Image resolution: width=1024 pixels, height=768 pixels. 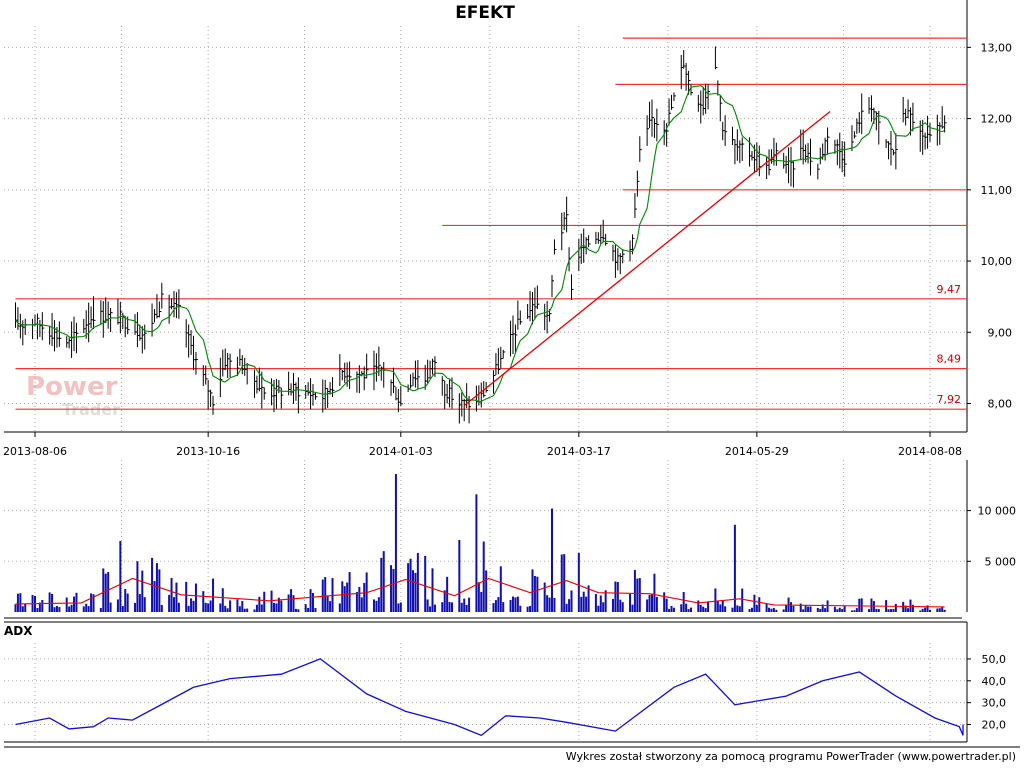 I want to click on trend-line, so click(x=647, y=258).